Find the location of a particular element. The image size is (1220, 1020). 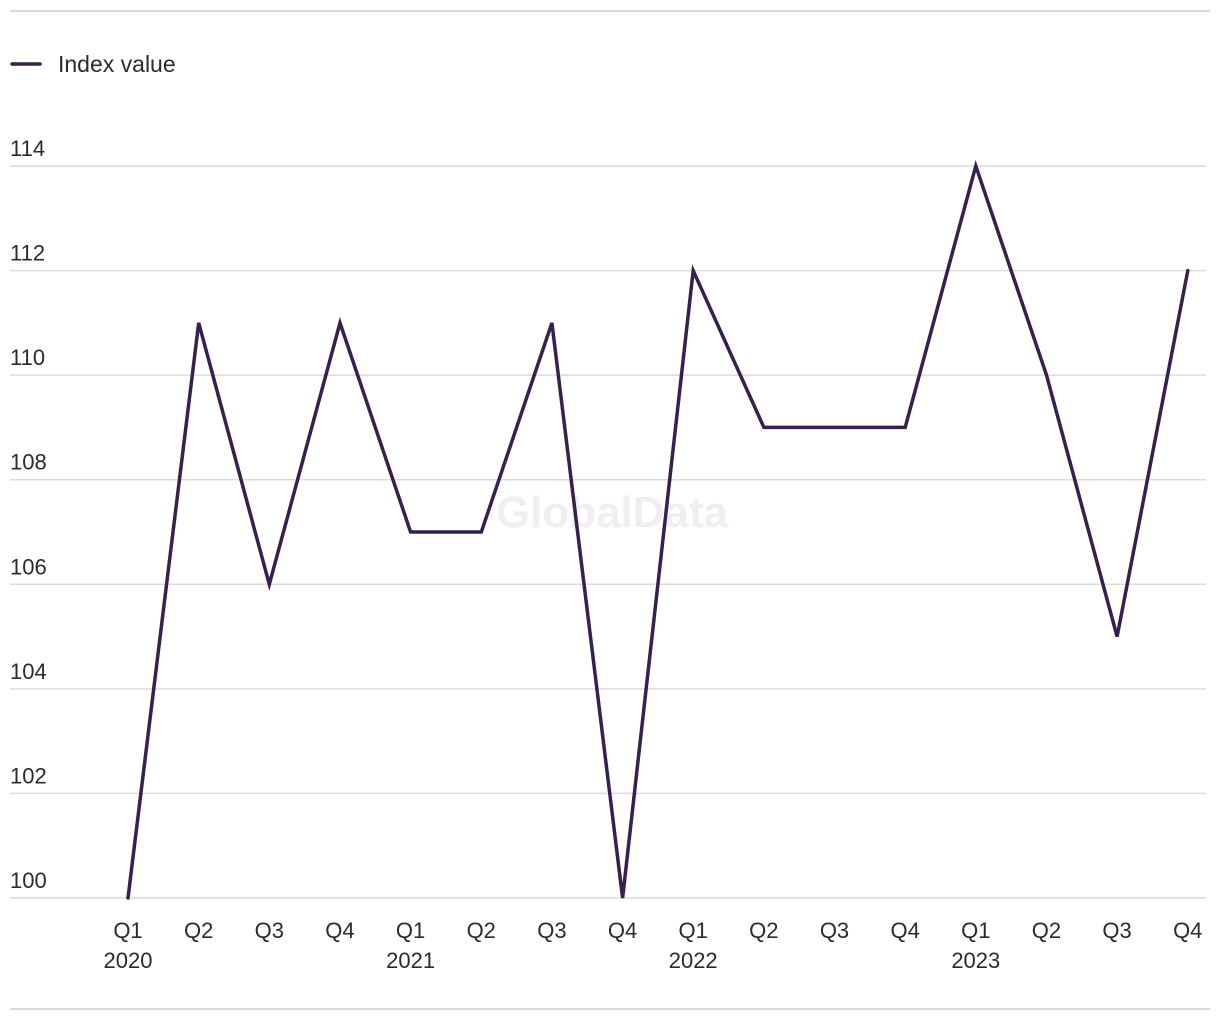

y-tick-label-104: 104 is located at coordinates (28, 671).